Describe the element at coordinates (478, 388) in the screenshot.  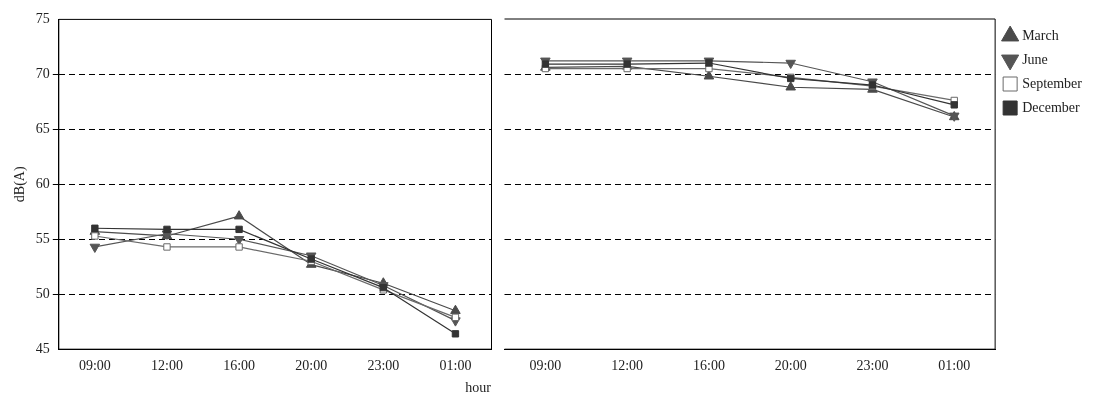
I see `x-axis-title: hour` at that location.